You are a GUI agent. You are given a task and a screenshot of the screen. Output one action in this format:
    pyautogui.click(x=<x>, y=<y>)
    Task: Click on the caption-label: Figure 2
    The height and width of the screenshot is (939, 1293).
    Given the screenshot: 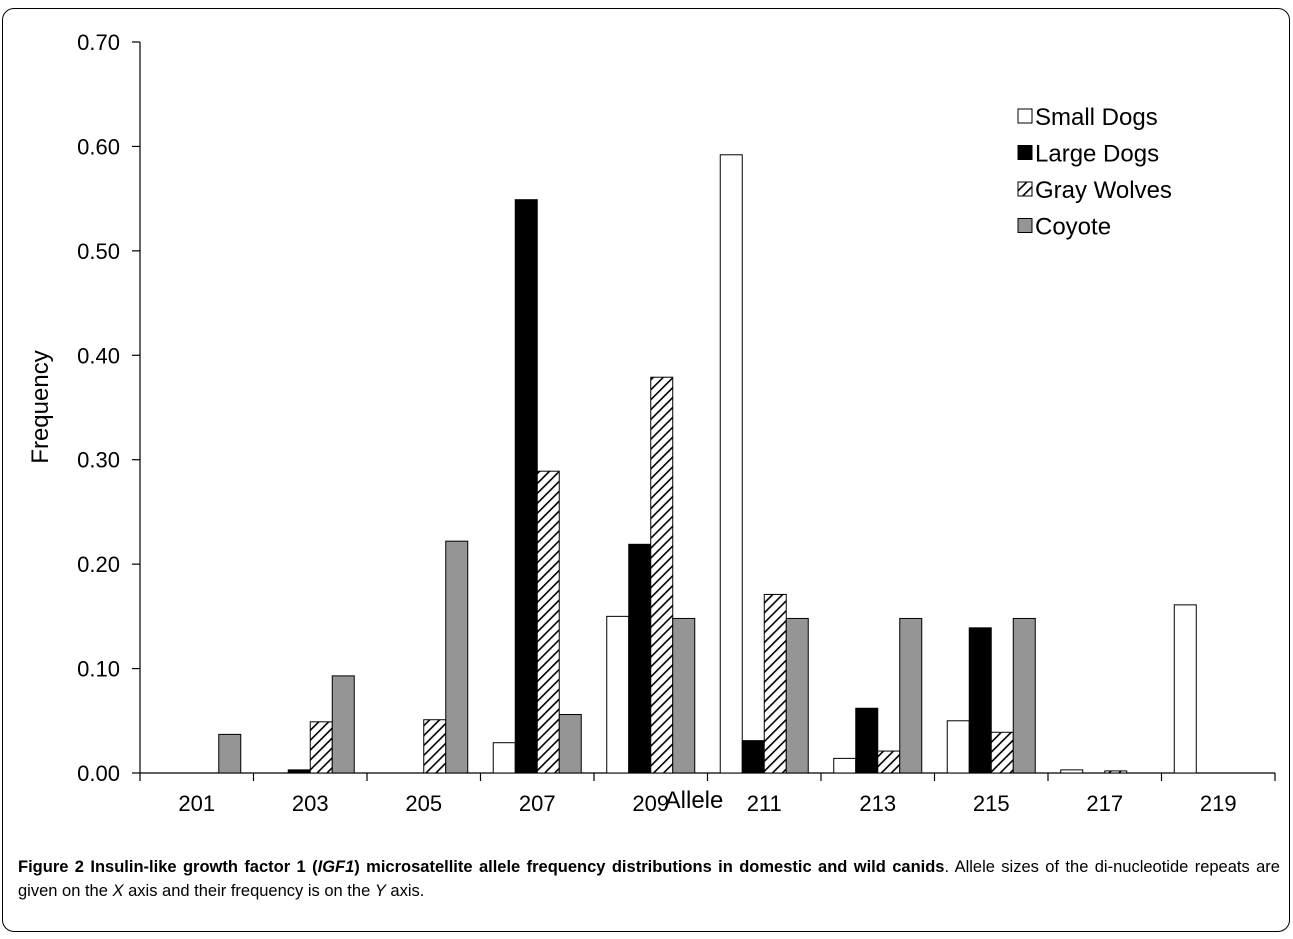 What is the action you would take?
    pyautogui.click(x=51, y=867)
    